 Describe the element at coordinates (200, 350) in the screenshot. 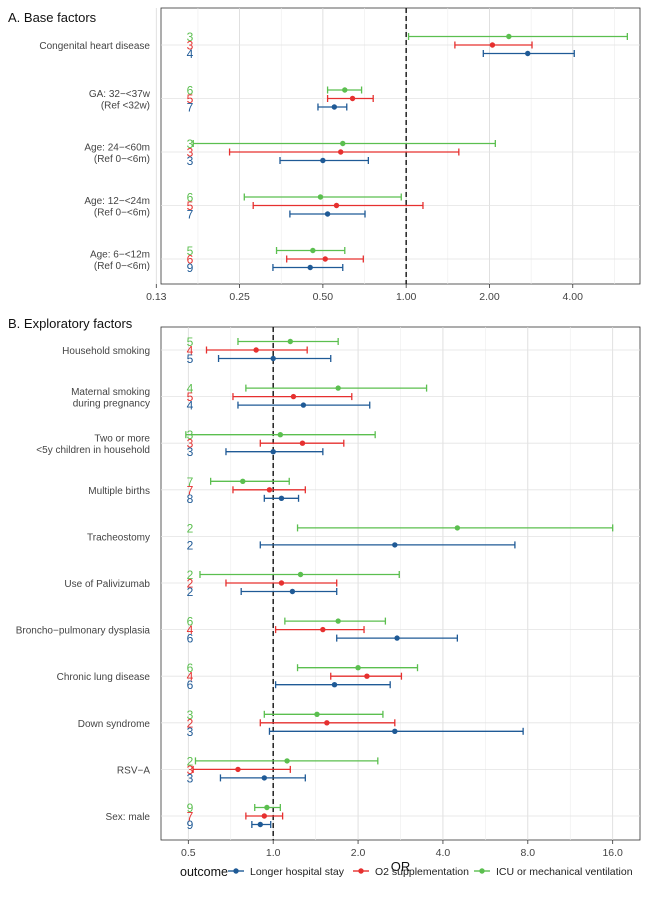

I see `forest-row: Household smoking 545` at that location.